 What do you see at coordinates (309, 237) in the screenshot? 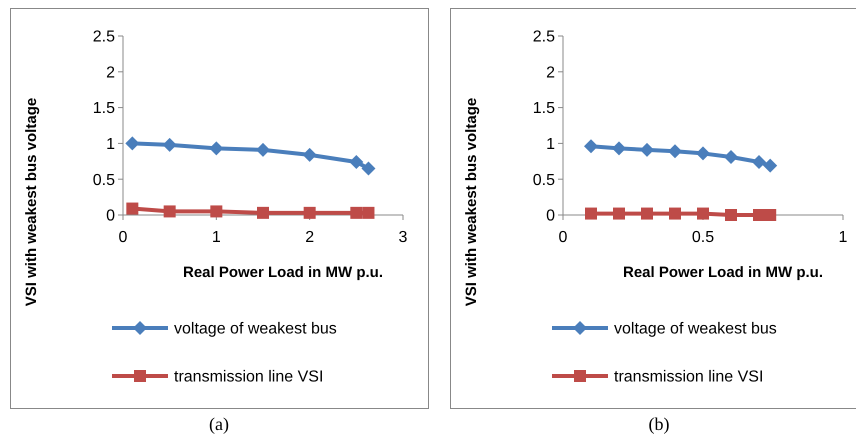
I see `x-tick-label: 2` at bounding box center [309, 237].